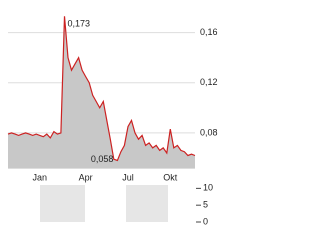  What do you see at coordinates (128, 177) in the screenshot?
I see `x-tick-label: Jul` at bounding box center [128, 177].